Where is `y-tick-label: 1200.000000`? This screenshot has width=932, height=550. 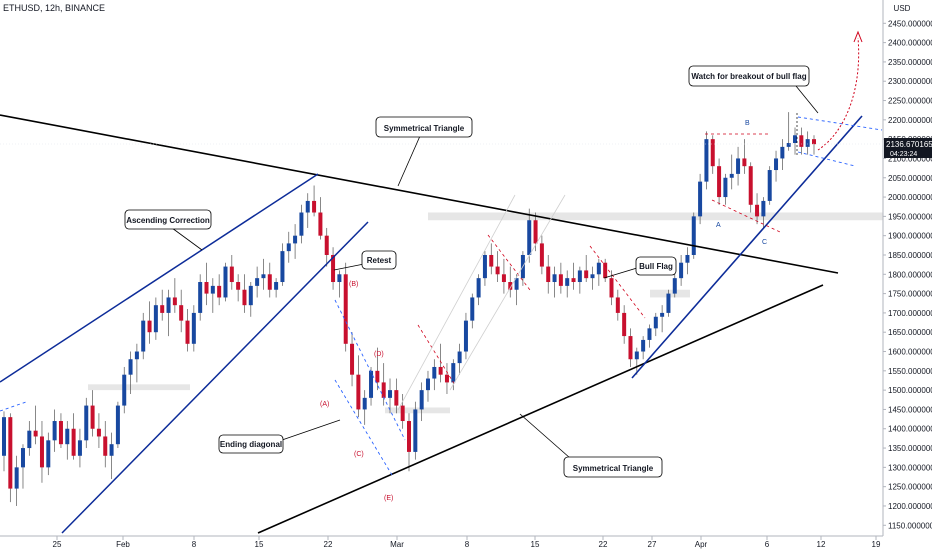 y-tick-label: 1200.000000 is located at coordinates (910, 506).